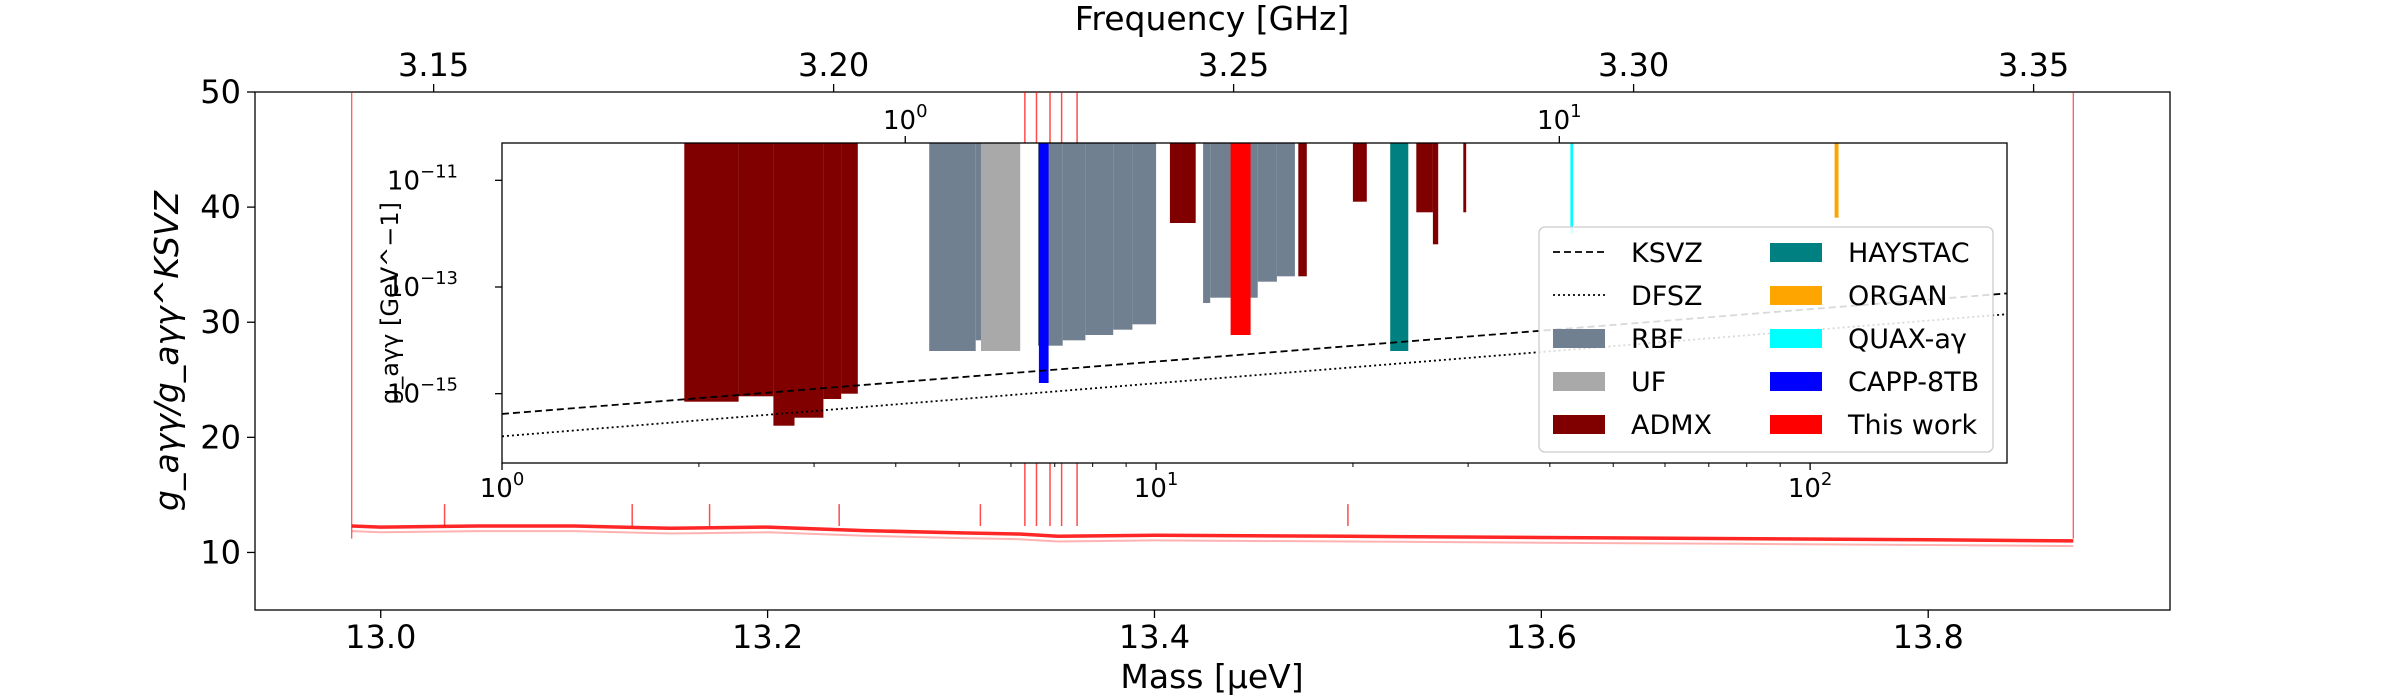  What do you see at coordinates (1912, 425) in the screenshot?
I see `legend-label: This work` at bounding box center [1912, 425].